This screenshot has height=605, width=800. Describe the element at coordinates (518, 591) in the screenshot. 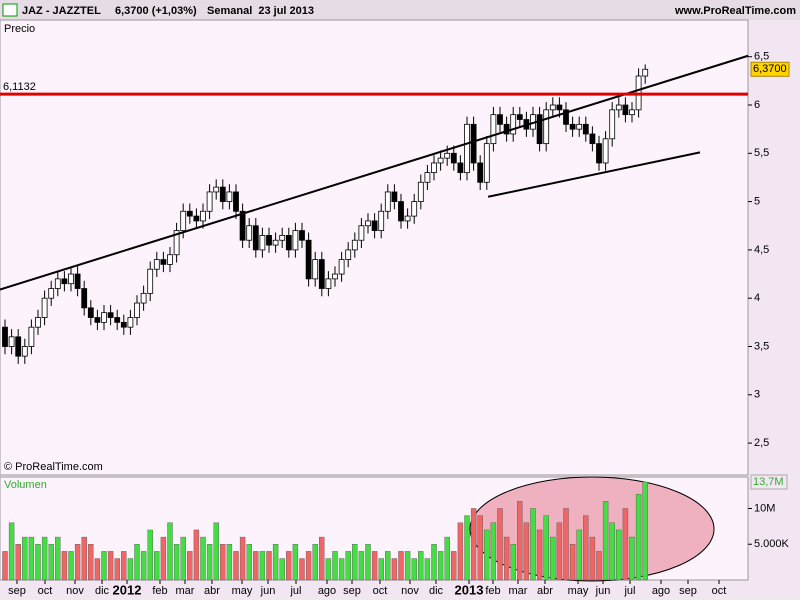

I see `x-tick-label: mar` at that location.